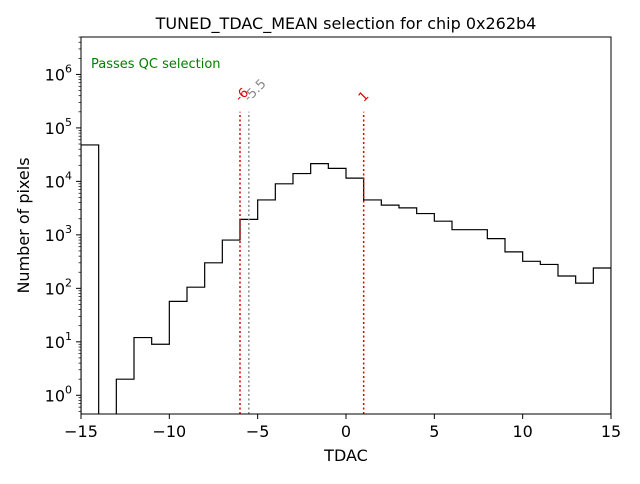 Image resolution: width=640 pixels, height=484 pixels. Describe the element at coordinates (58, 287) in the screenshot. I see `y-tick-label: 10²` at that location.